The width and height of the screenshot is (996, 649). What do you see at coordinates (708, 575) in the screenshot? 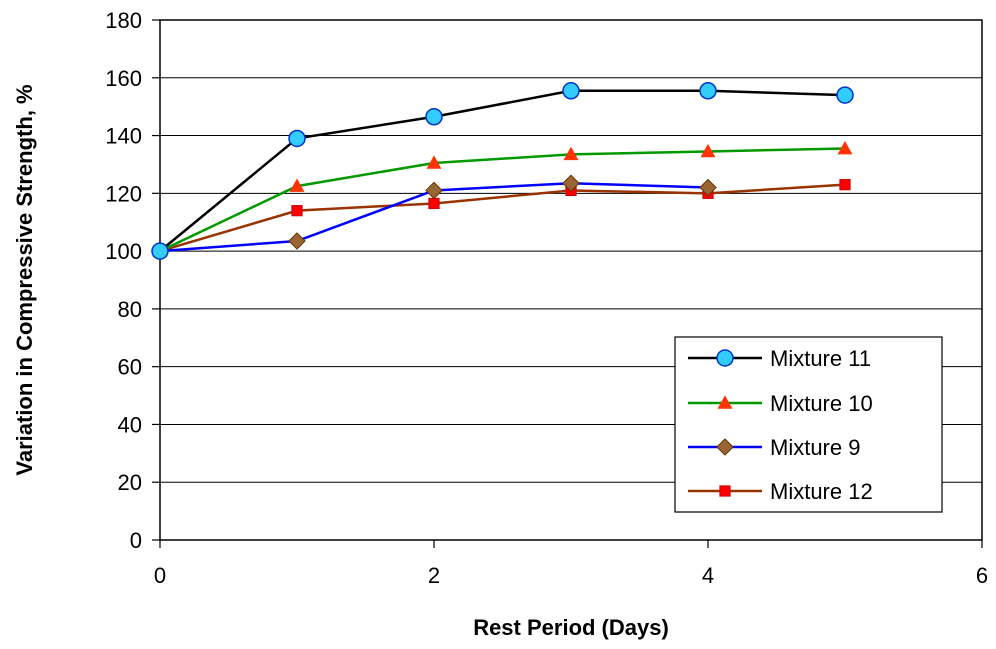
I see `x-tick-label: 4` at bounding box center [708, 575].